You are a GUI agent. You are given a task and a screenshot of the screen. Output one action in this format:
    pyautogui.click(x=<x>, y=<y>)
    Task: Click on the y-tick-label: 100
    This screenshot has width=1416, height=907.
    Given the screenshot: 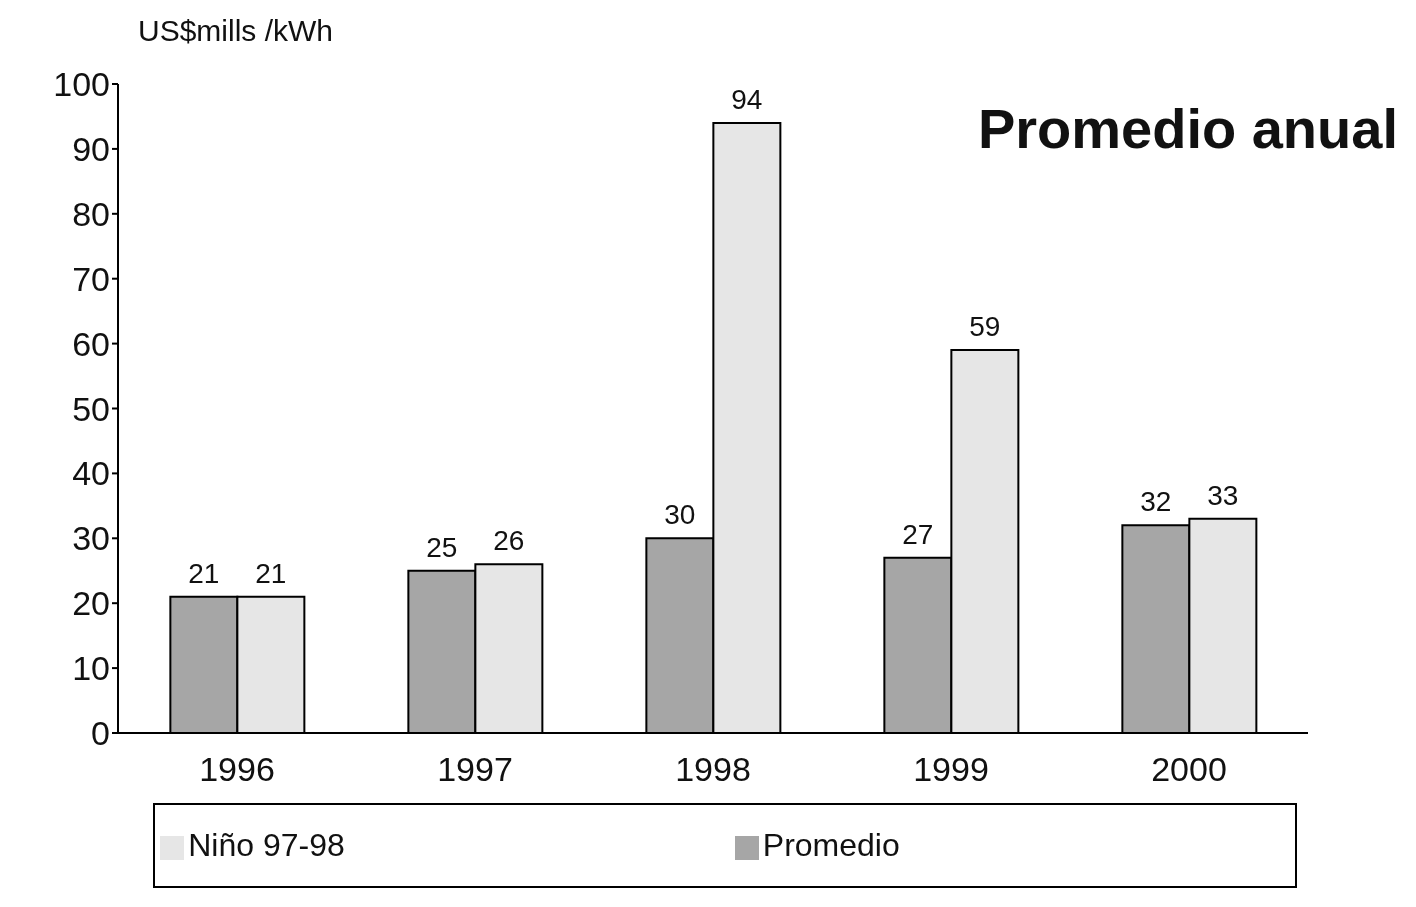 What is the action you would take?
    pyautogui.click(x=81, y=84)
    